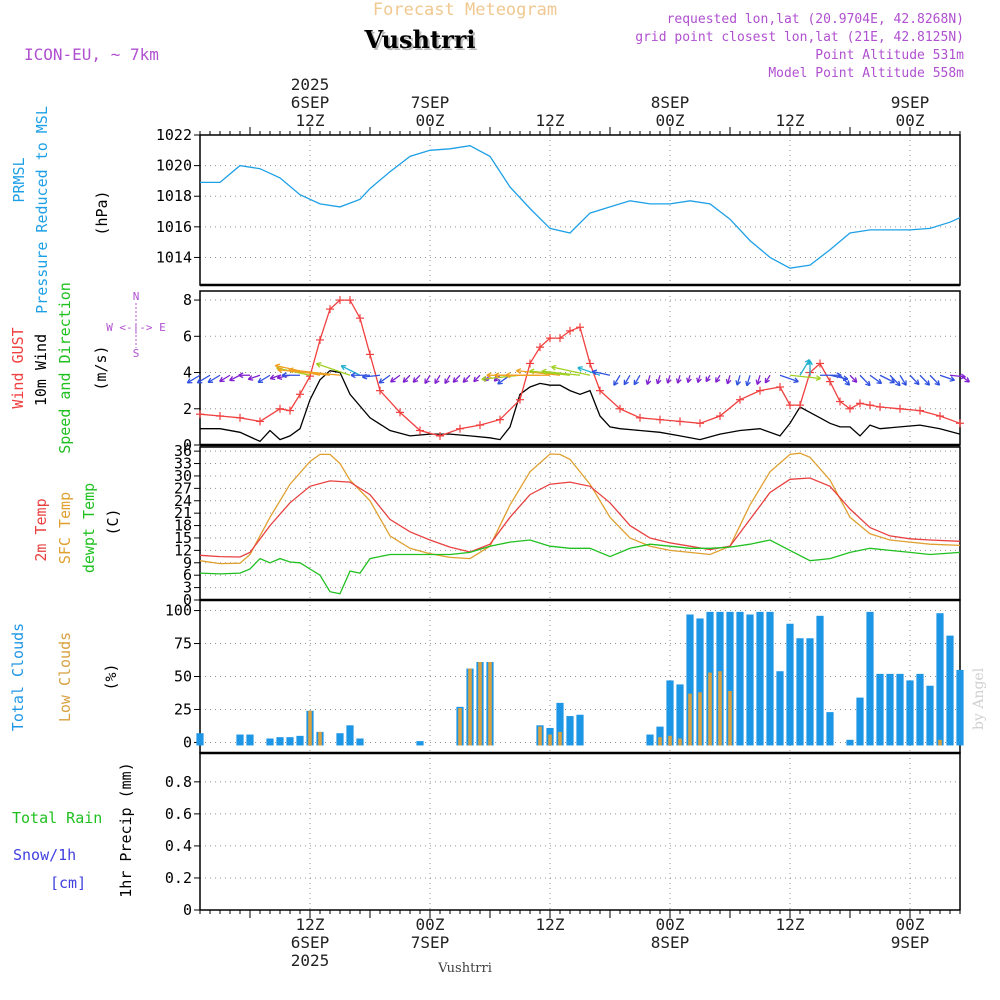 This screenshot has height=1000, width=1000. Describe the element at coordinates (178, 846) in the screenshot. I see `ytick-label-precip: 0.4` at that location.